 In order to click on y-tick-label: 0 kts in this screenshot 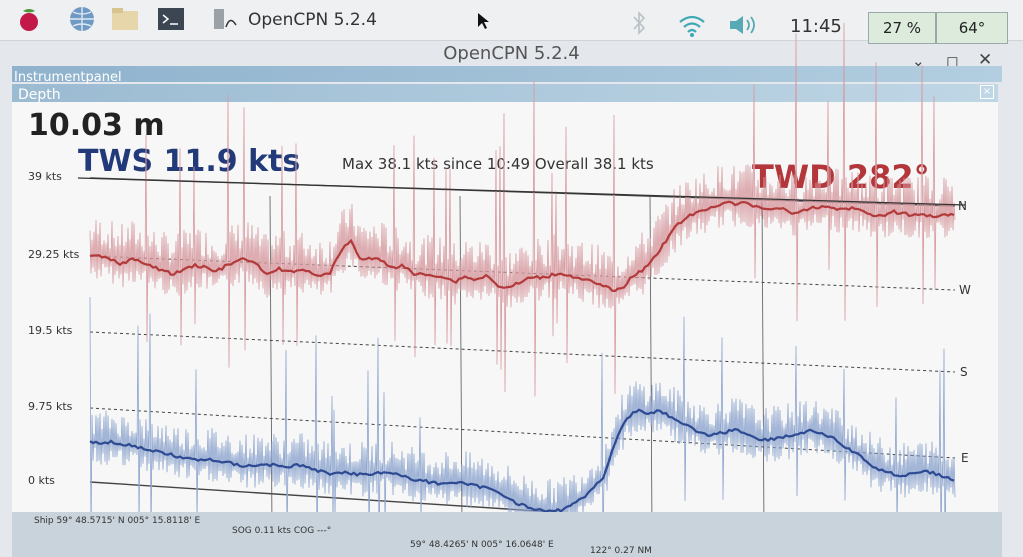, I will do `click(41, 480)`.